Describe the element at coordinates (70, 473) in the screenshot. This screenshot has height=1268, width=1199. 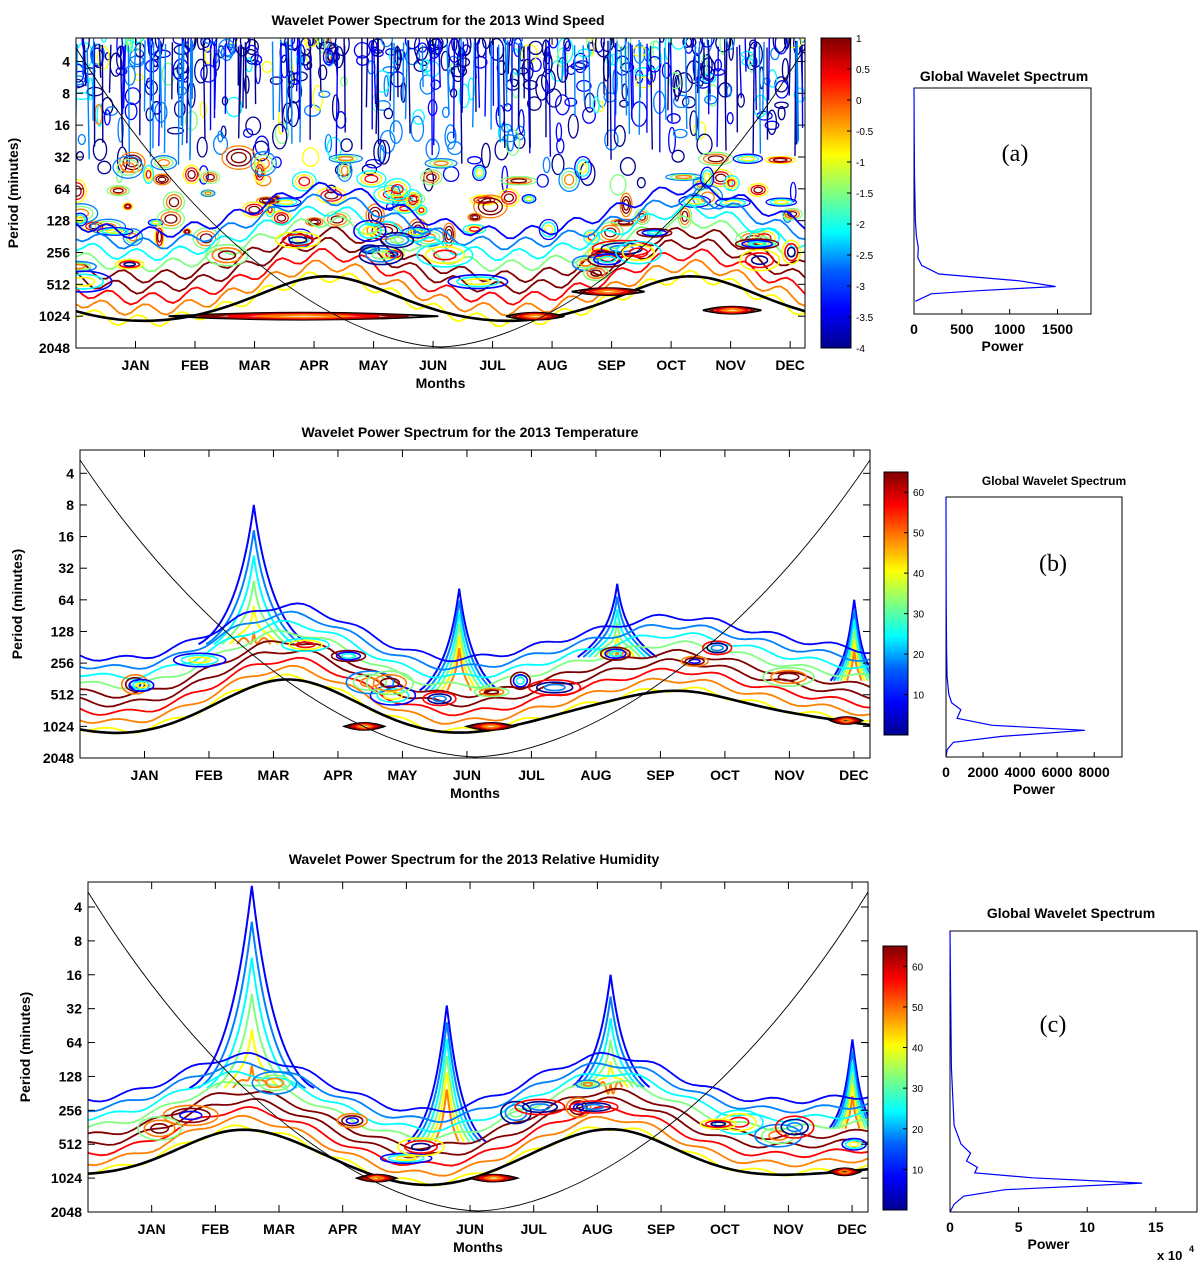
I see `y-tick-label: 4` at that location.